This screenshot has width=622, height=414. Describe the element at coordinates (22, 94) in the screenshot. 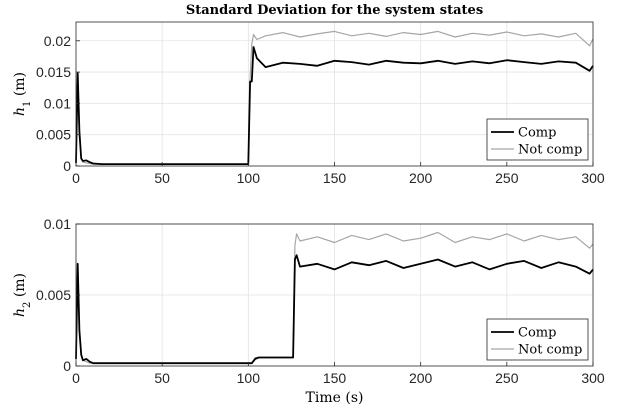

I see `y-axis-label: h1 (m)` at that location.